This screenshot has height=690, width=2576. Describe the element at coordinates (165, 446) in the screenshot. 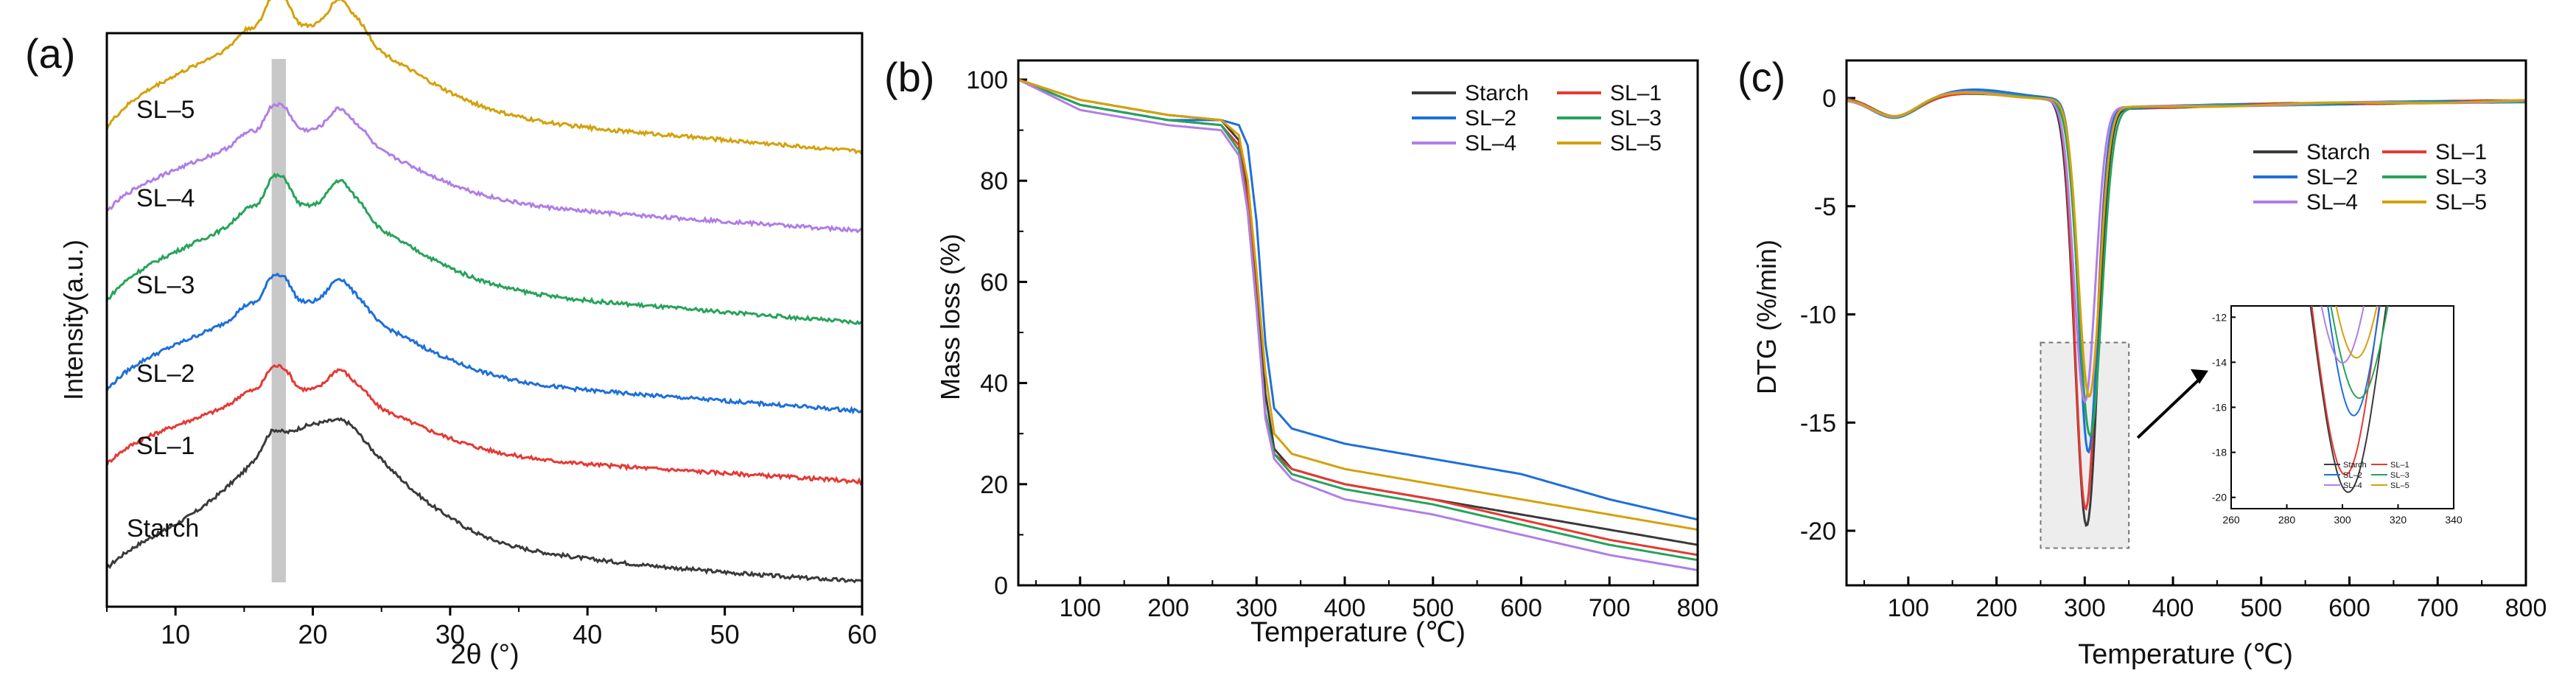

I see `series-label: SL–1` at that location.